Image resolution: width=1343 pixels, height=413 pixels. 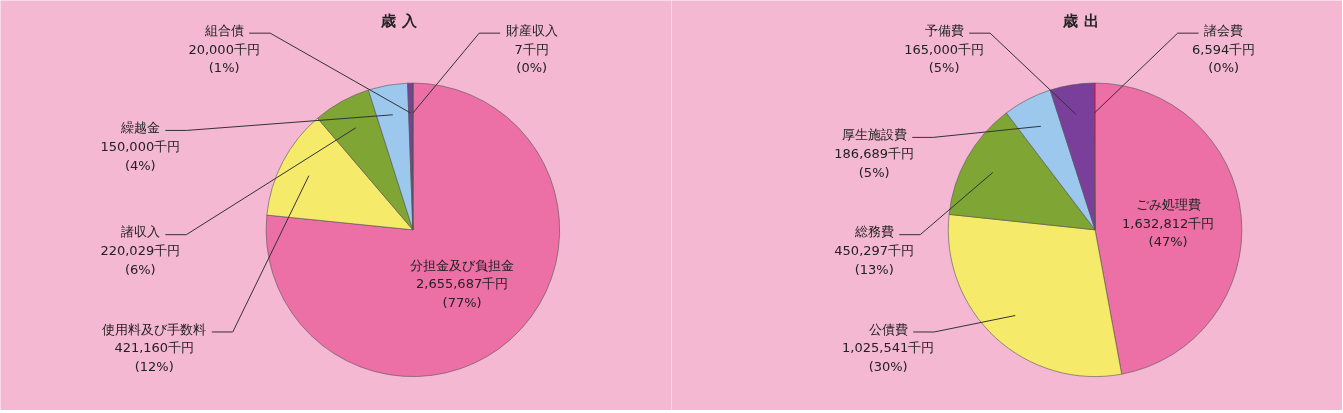 I want to click on slice-label: 予備費, so click(x=944, y=30).